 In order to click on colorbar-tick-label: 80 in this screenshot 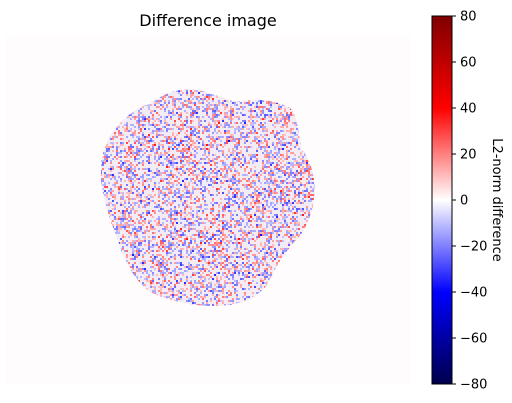, I will do `click(468, 17)`.